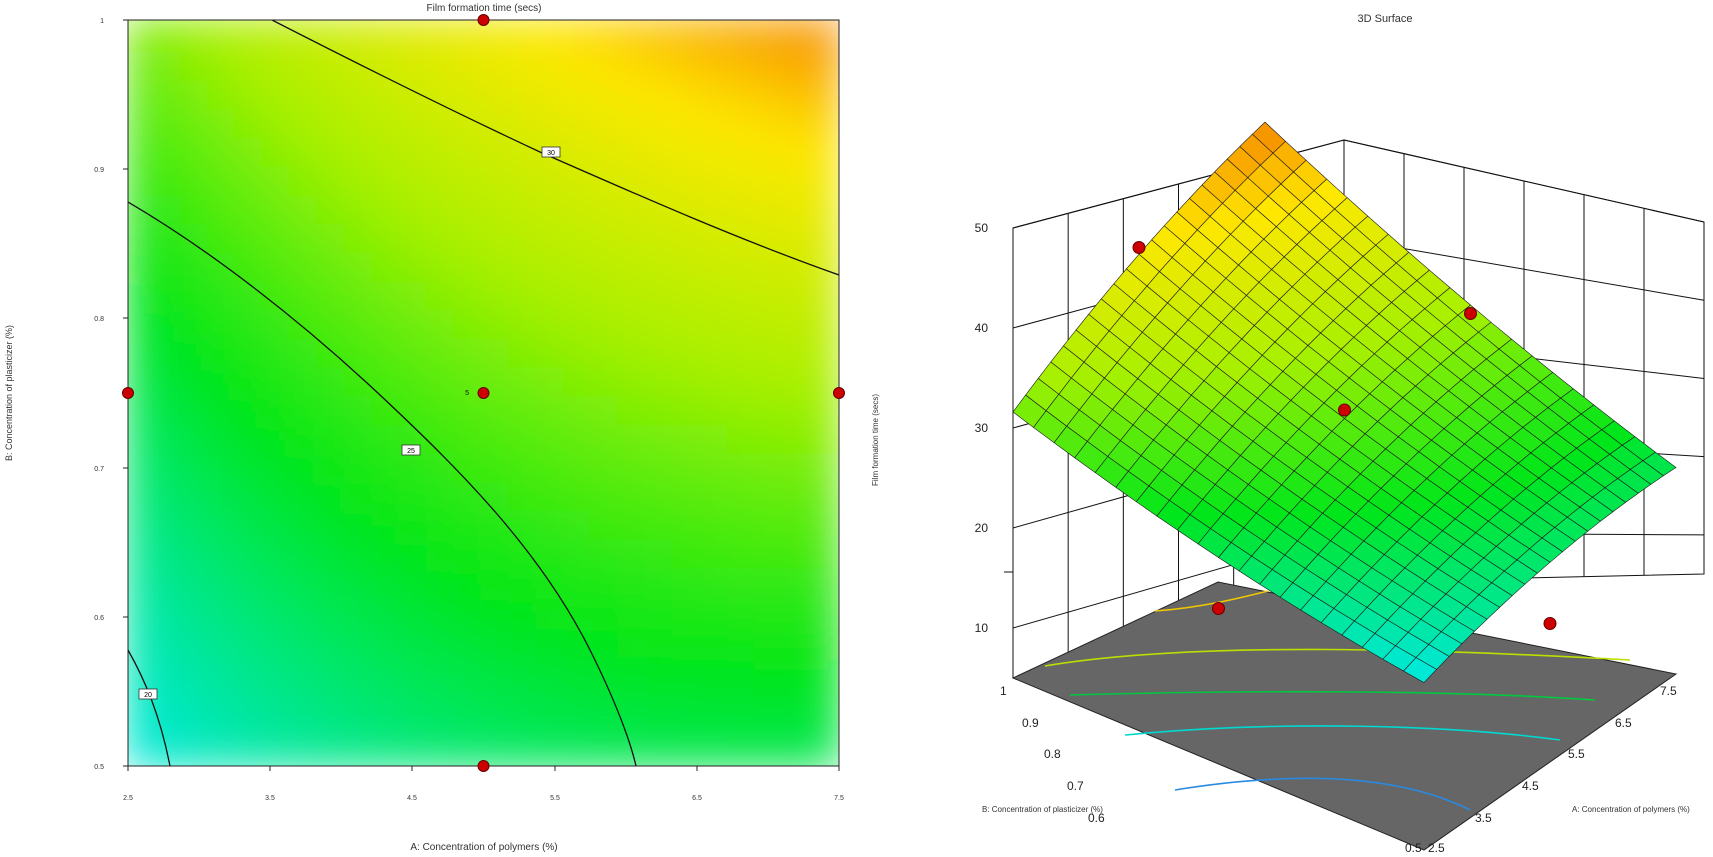  What do you see at coordinates (982, 628) in the screenshot?
I see `z-tick-label: 10` at bounding box center [982, 628].